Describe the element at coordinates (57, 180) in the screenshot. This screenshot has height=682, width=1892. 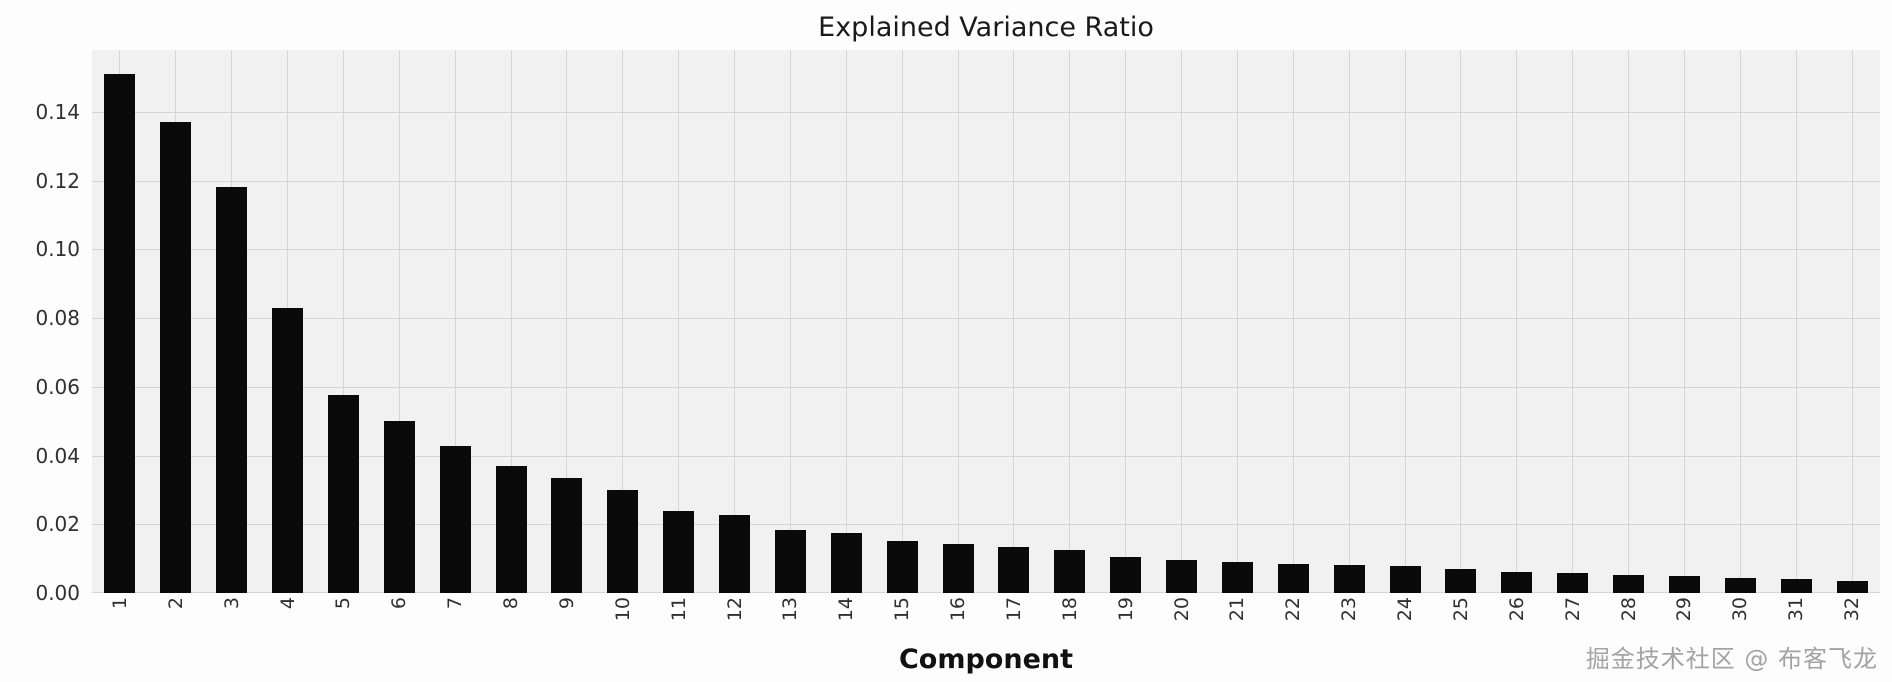
I see `y-tick-label: 0.12` at that location.